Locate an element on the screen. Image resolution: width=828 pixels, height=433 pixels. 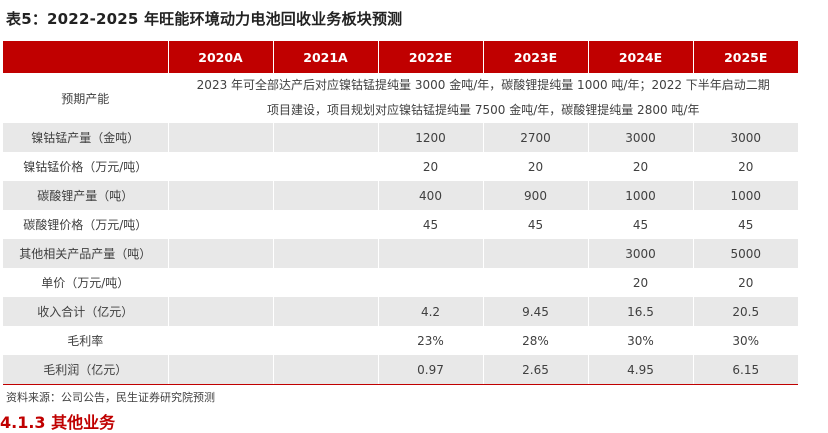
table-cell: 2700 is located at coordinates (536, 137).